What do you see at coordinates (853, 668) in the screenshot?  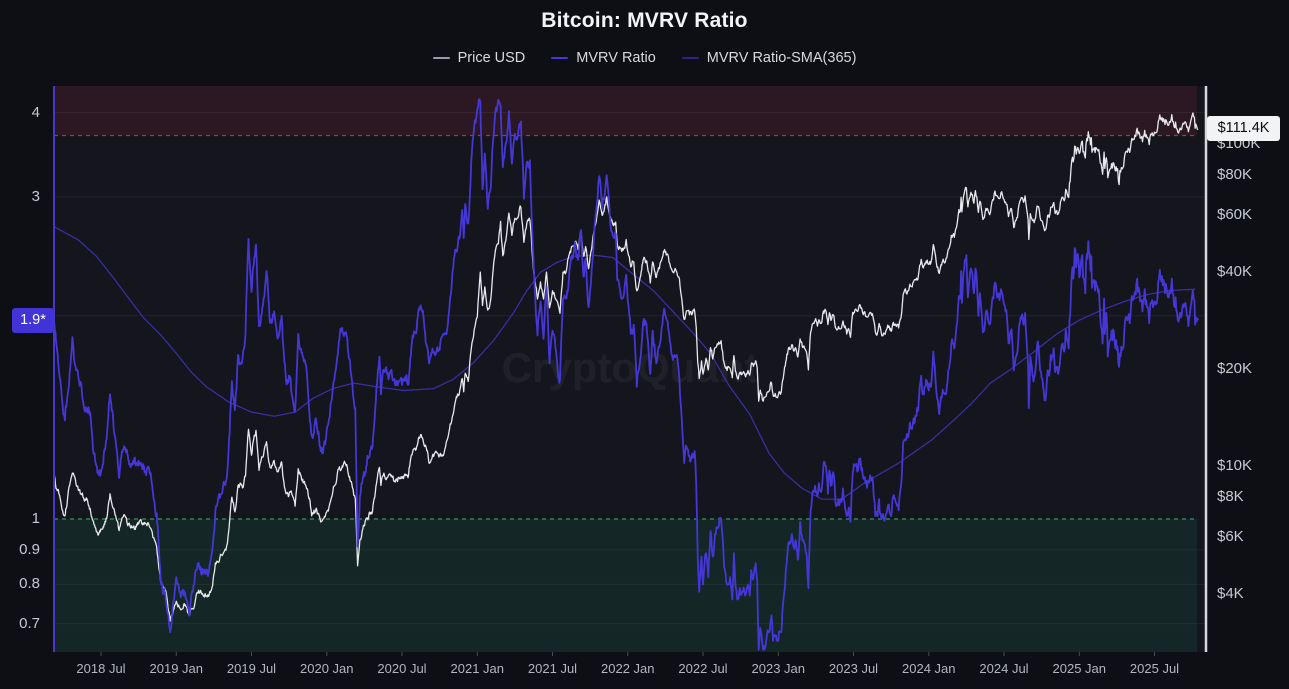 I see `x-axis-tick: 2023 Jul` at bounding box center [853, 668].